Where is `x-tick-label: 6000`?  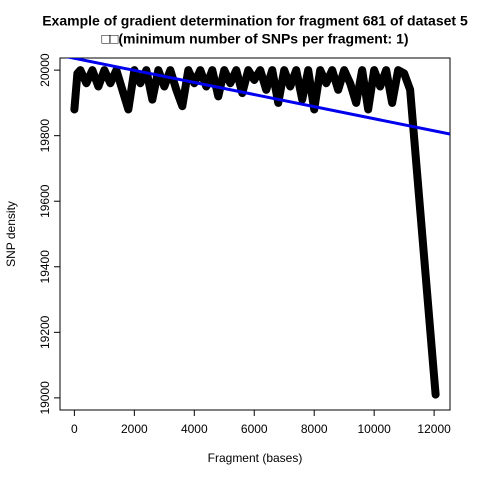
x-tick-label: 6000 is located at coordinates (254, 429).